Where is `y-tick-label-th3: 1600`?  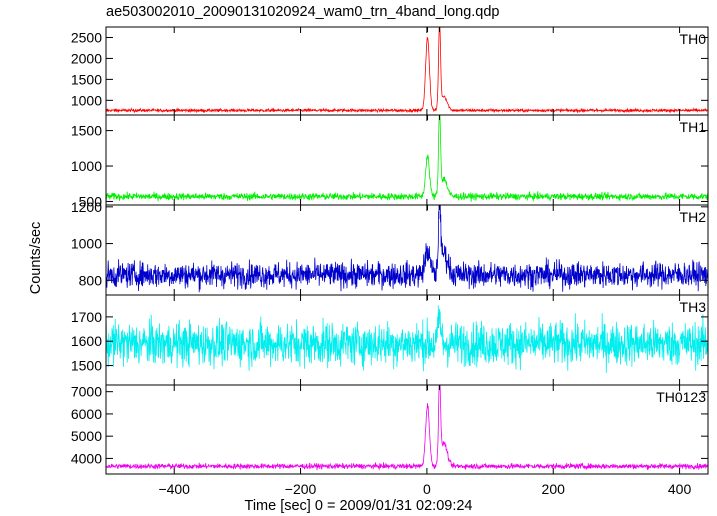
y-tick-label-th3: 1600 is located at coordinates (86, 341).